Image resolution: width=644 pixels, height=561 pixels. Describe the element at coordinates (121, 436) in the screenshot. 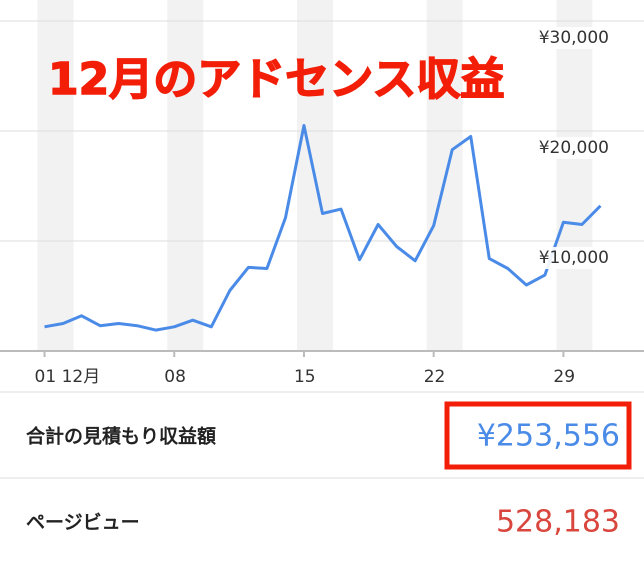

I see `summary-label: 合計の見積もり収益額` at that location.